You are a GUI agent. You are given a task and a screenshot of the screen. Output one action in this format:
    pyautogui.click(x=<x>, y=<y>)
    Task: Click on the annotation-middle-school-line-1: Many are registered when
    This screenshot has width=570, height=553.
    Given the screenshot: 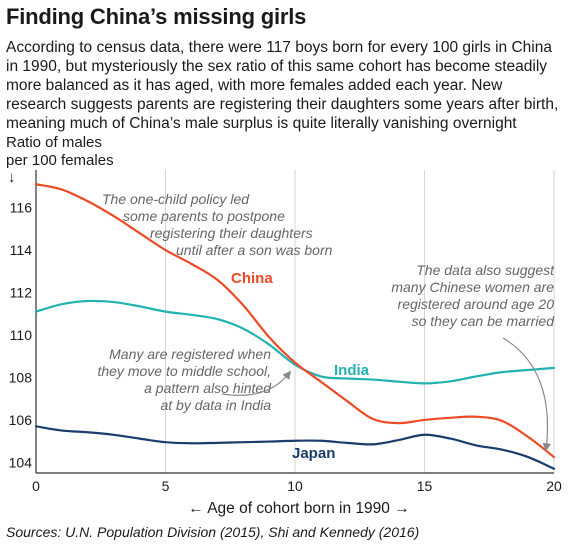 What is the action you would take?
    pyautogui.click(x=190, y=354)
    